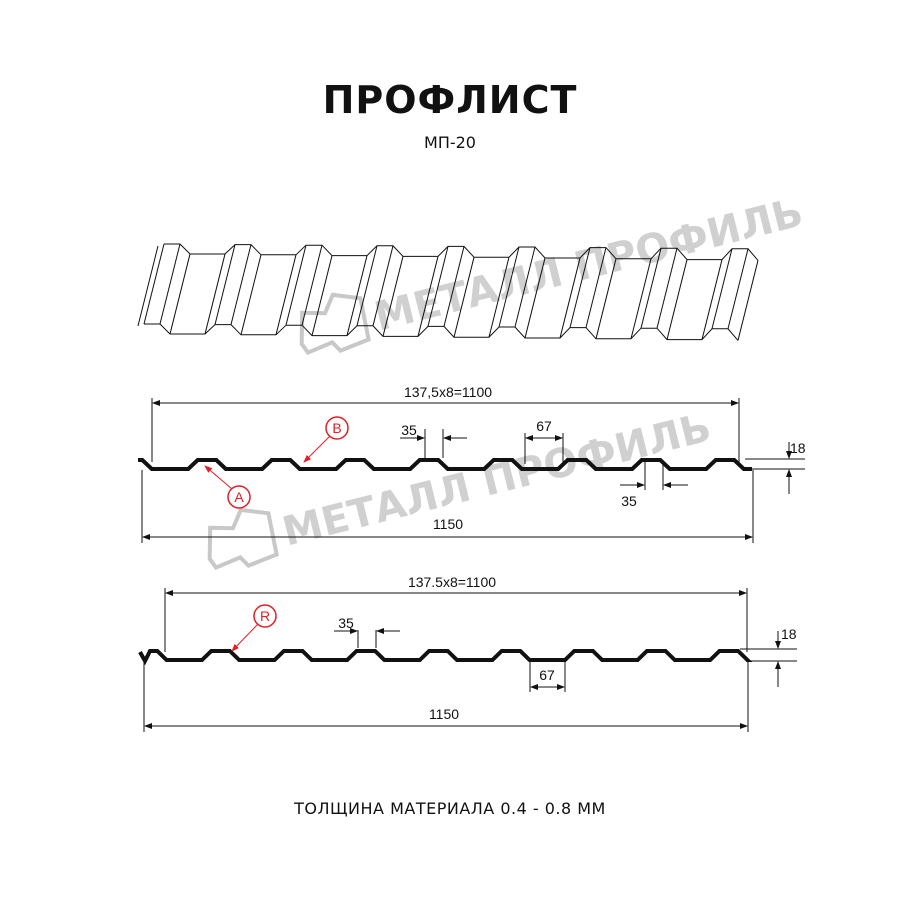 The width and height of the screenshot is (900, 900). I want to click on profile-r-drawing: 137.5x8=1100 1150 35 67 18 R, so click(467, 653).